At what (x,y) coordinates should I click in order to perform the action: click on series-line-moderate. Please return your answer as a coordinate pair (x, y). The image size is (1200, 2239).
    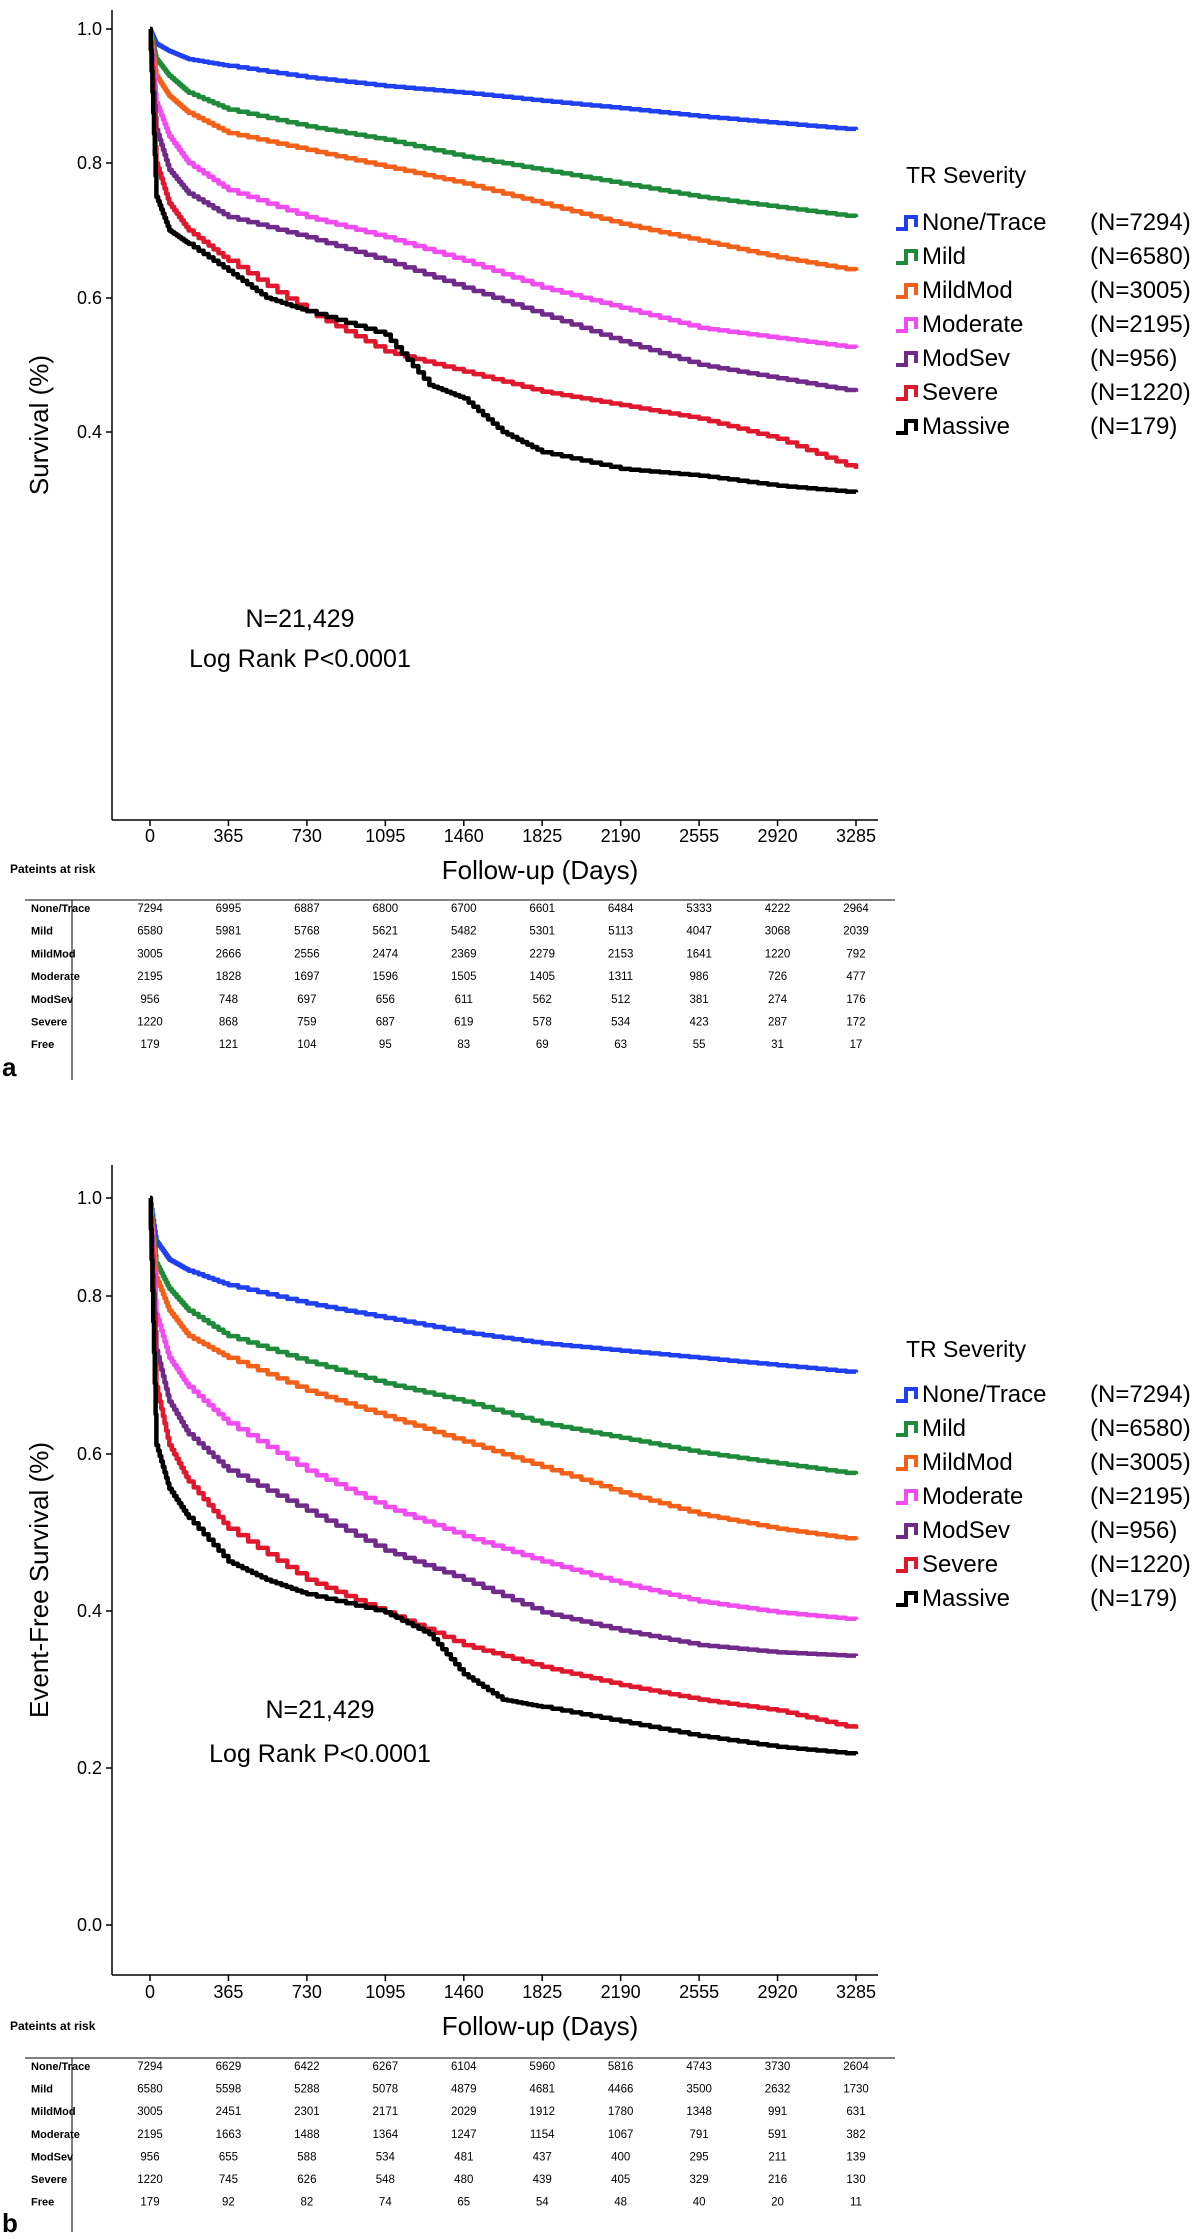
    Looking at the image, I should click on (503, 1408).